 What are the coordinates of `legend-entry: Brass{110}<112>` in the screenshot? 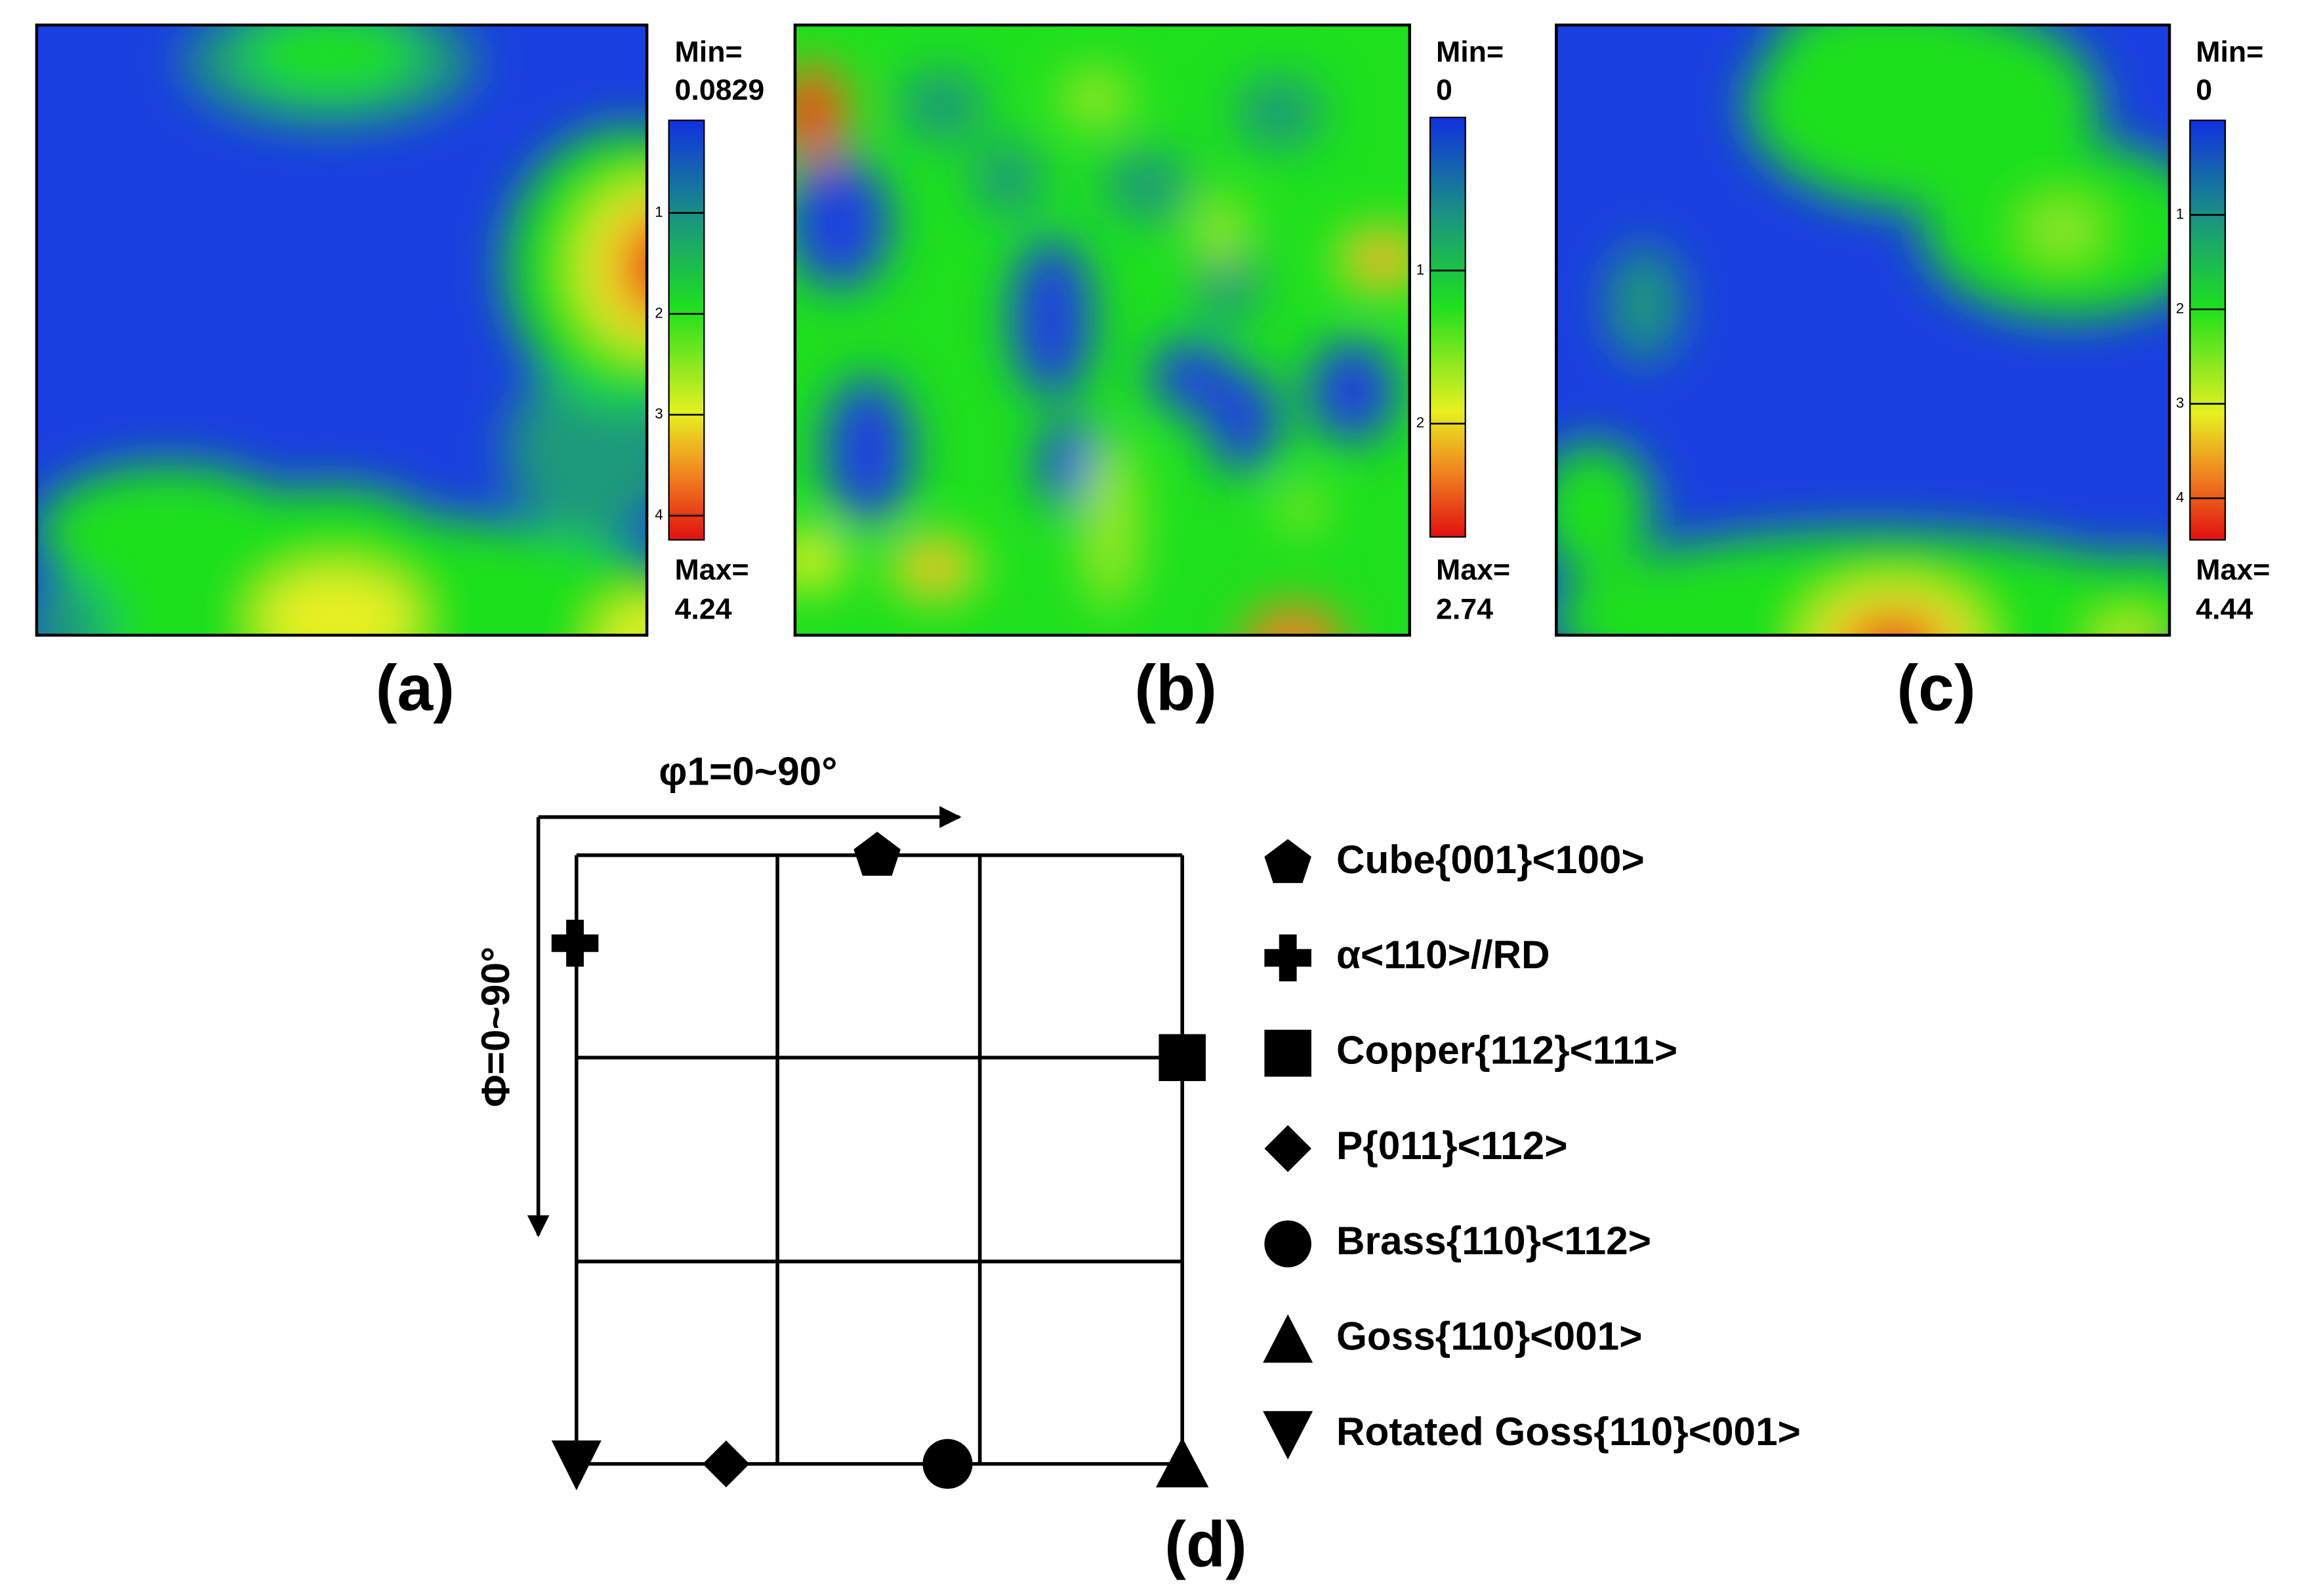 It's located at (1493, 1240).